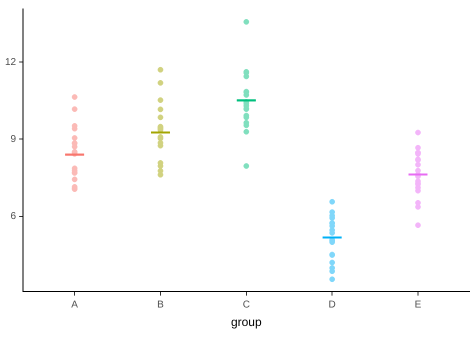  Describe the element at coordinates (13, 139) in the screenshot. I see `y-tick-label: 9` at that location.